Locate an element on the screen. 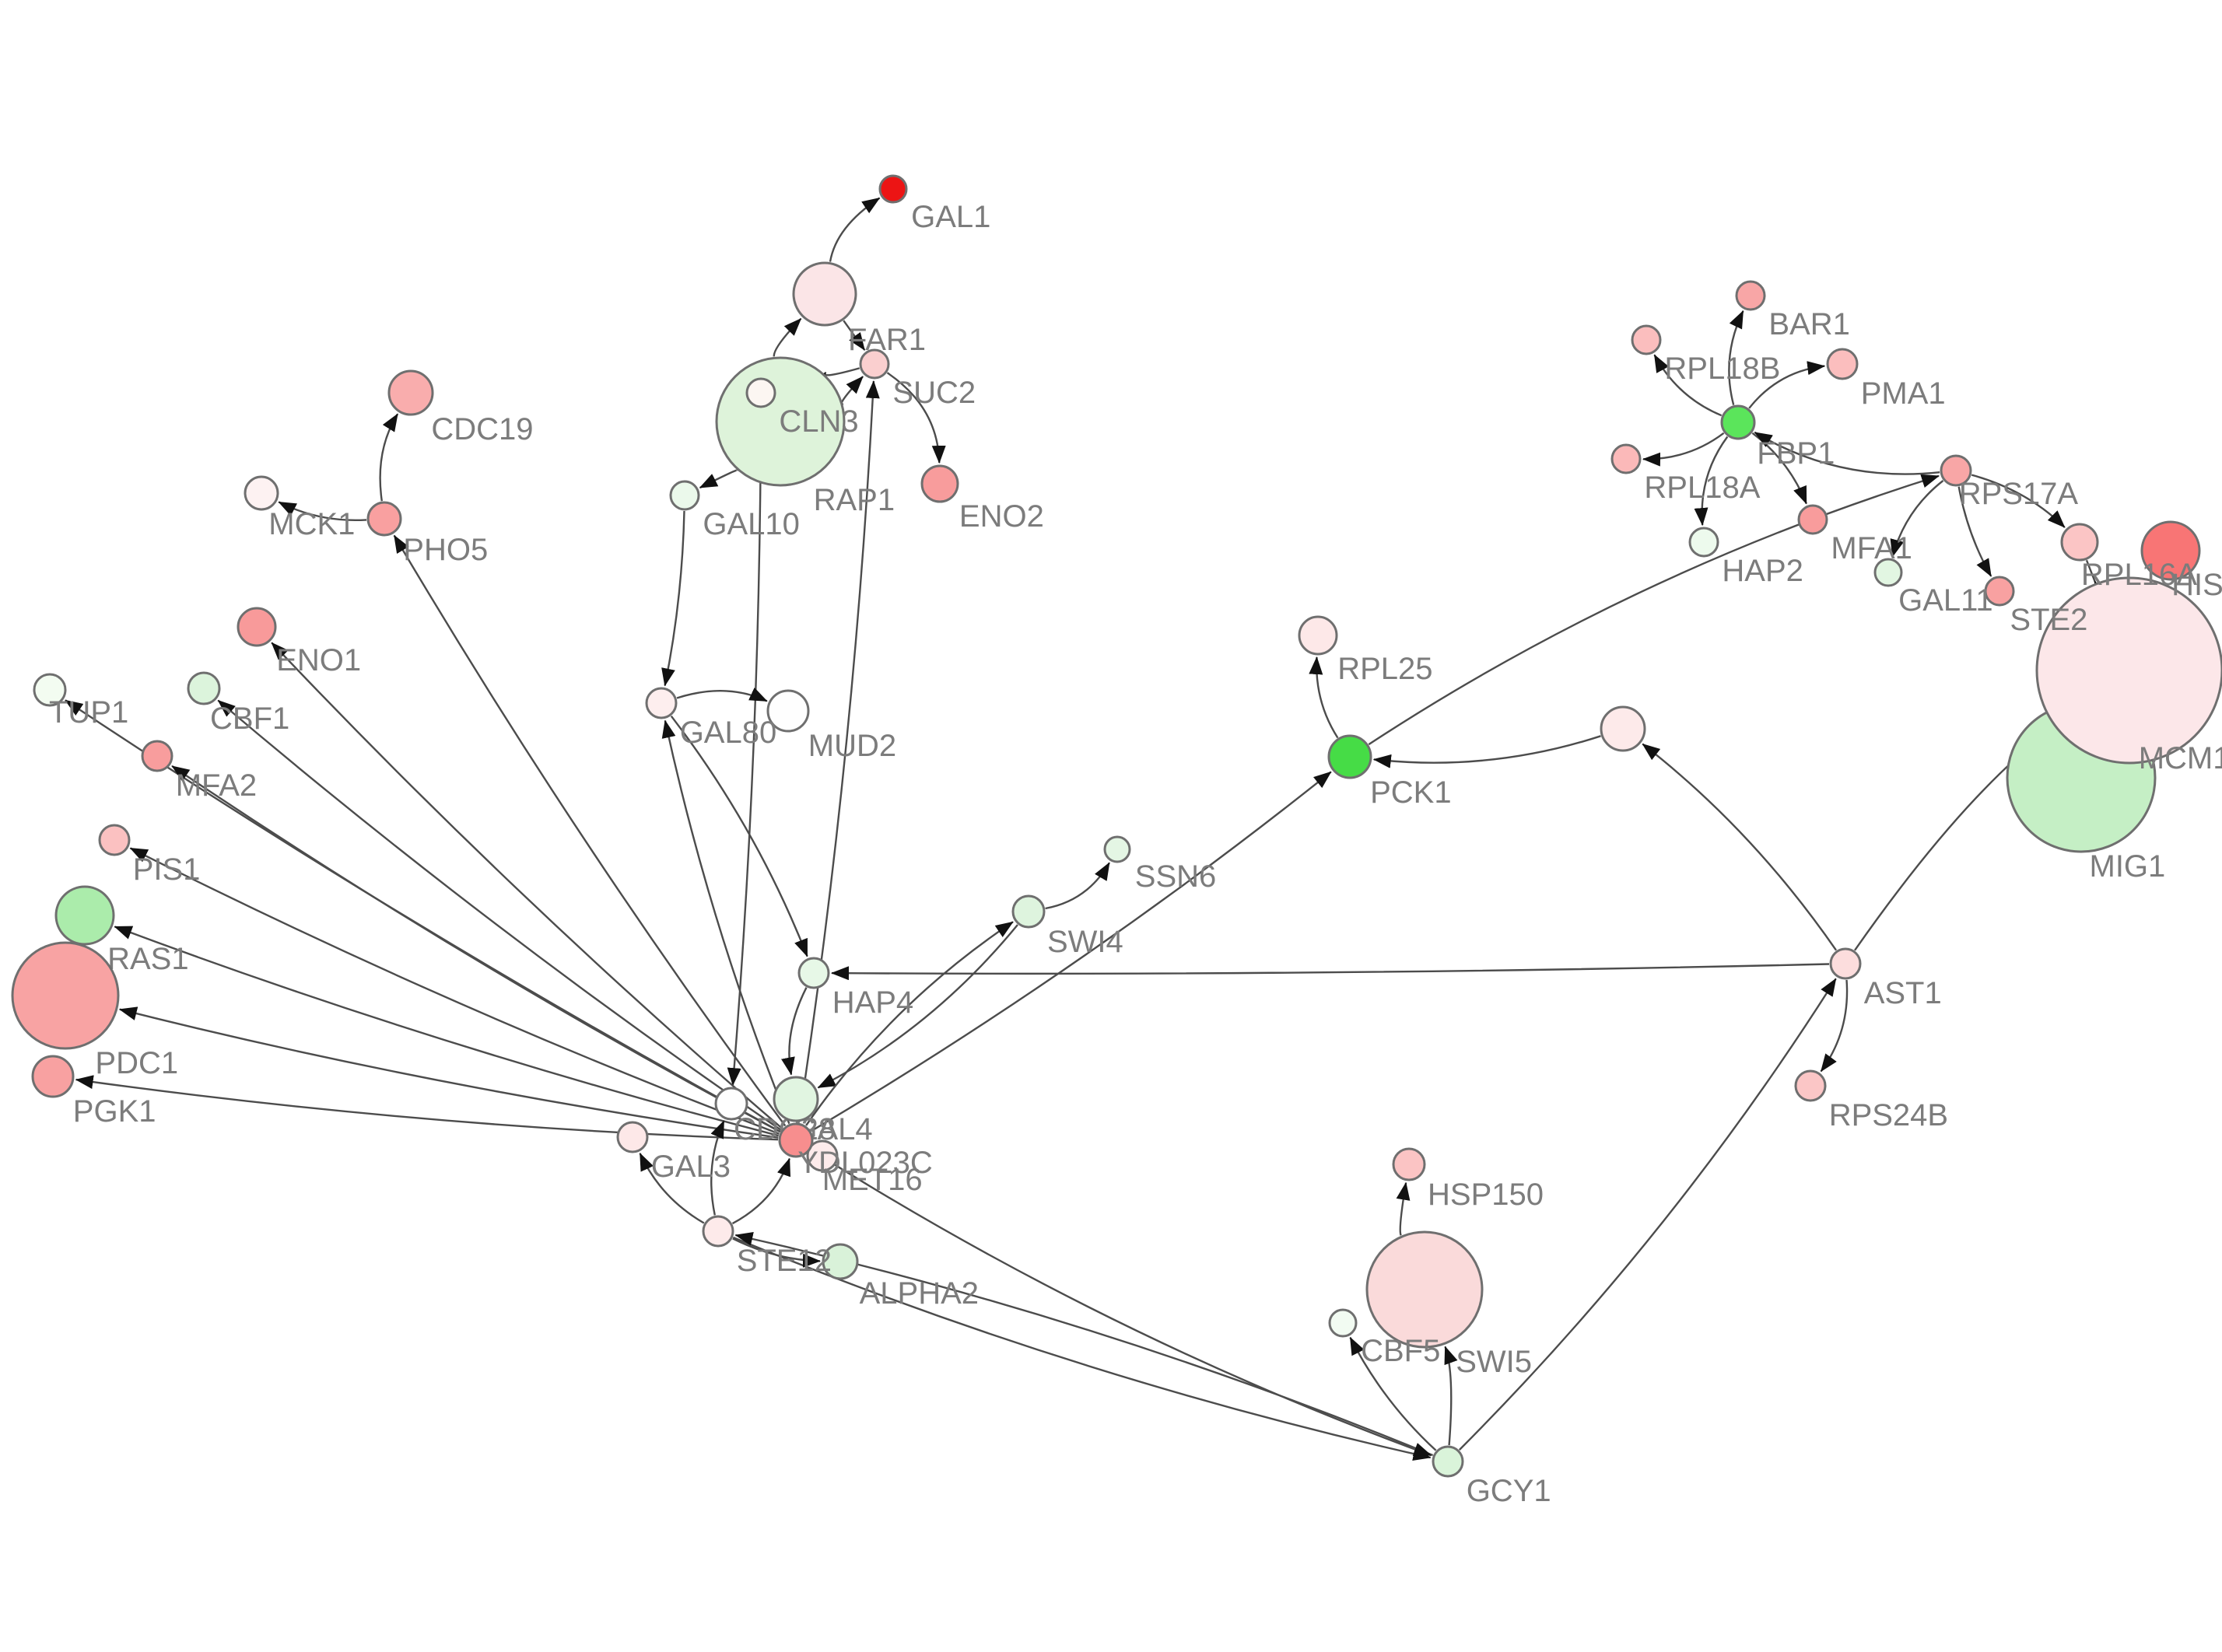 Image resolution: width=2222 pixels, height=1652 pixels. edge-PHO5-CDC19 is located at coordinates (389, 458).